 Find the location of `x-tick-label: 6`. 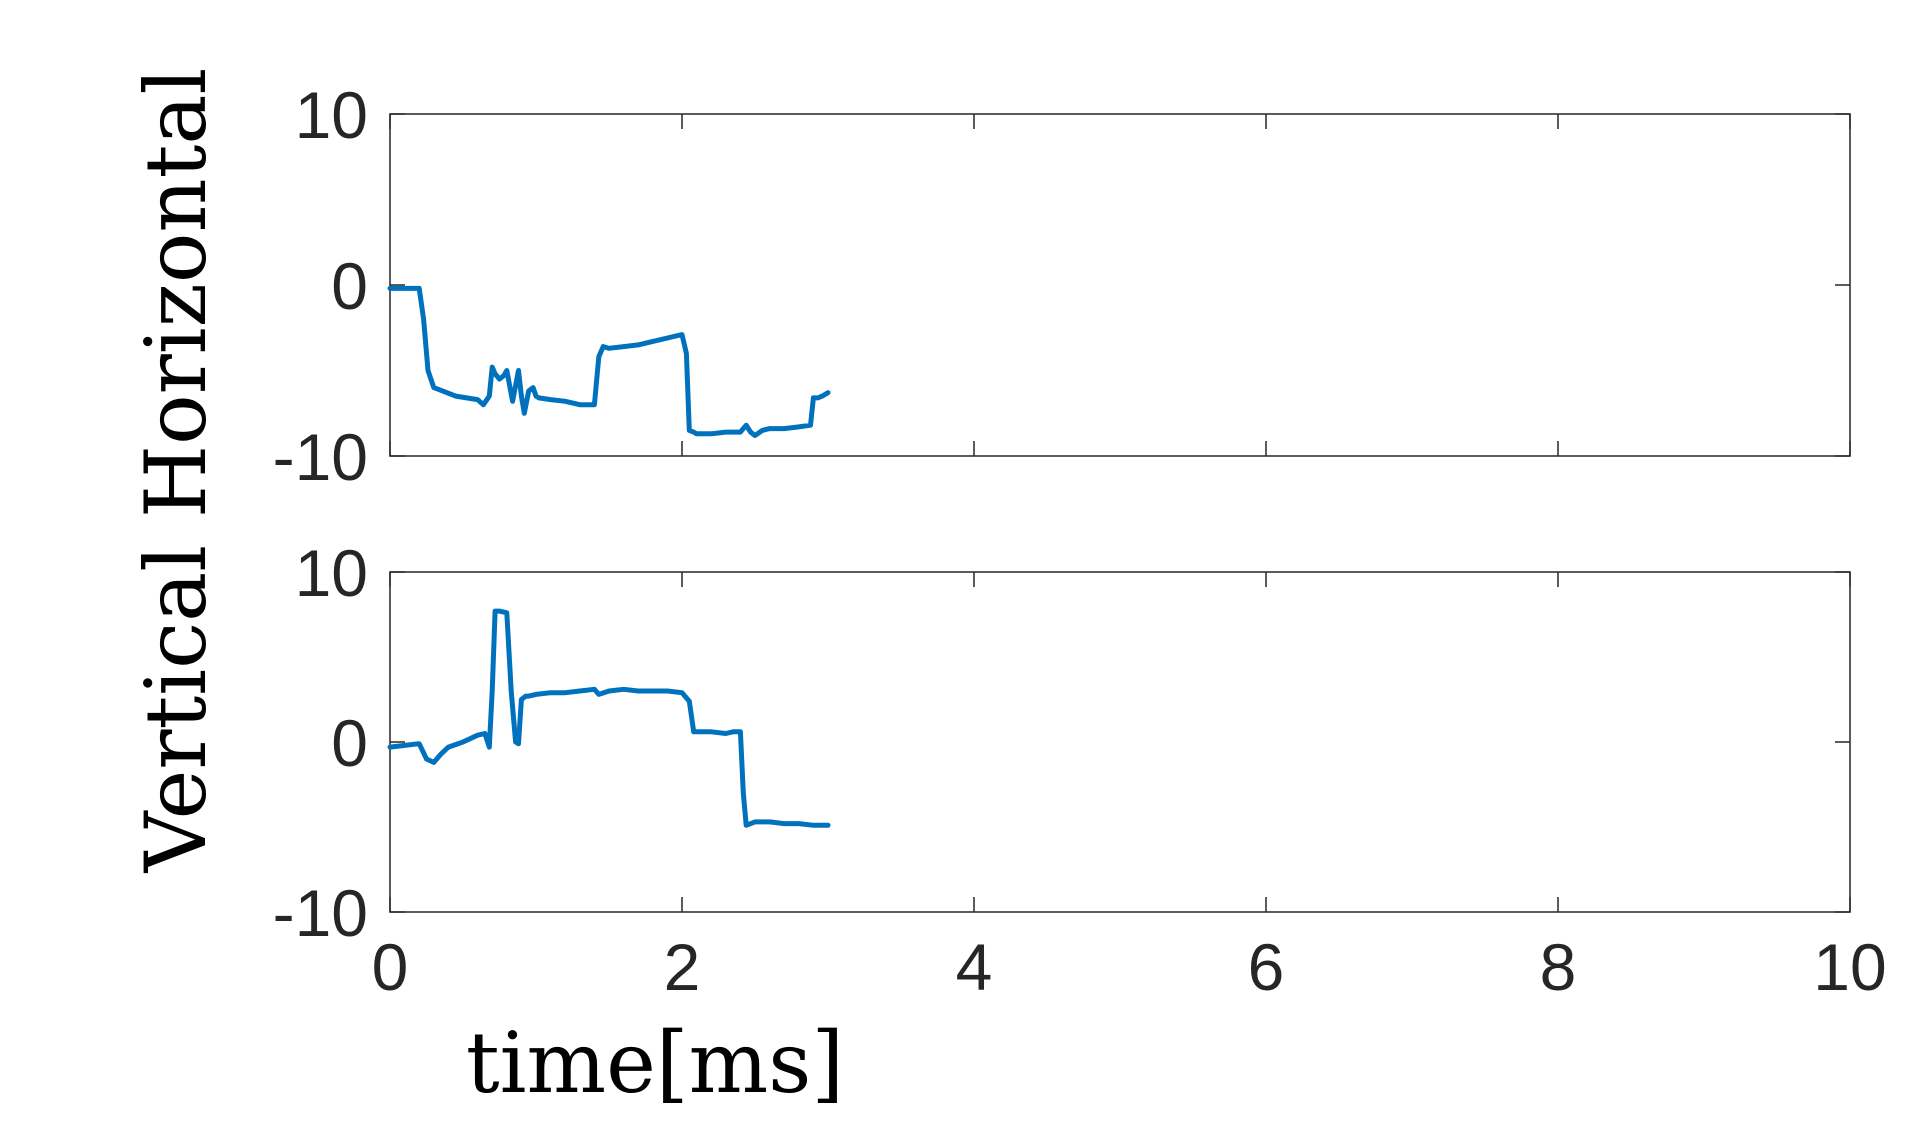

x-tick-label: 6 is located at coordinates (1266, 967).